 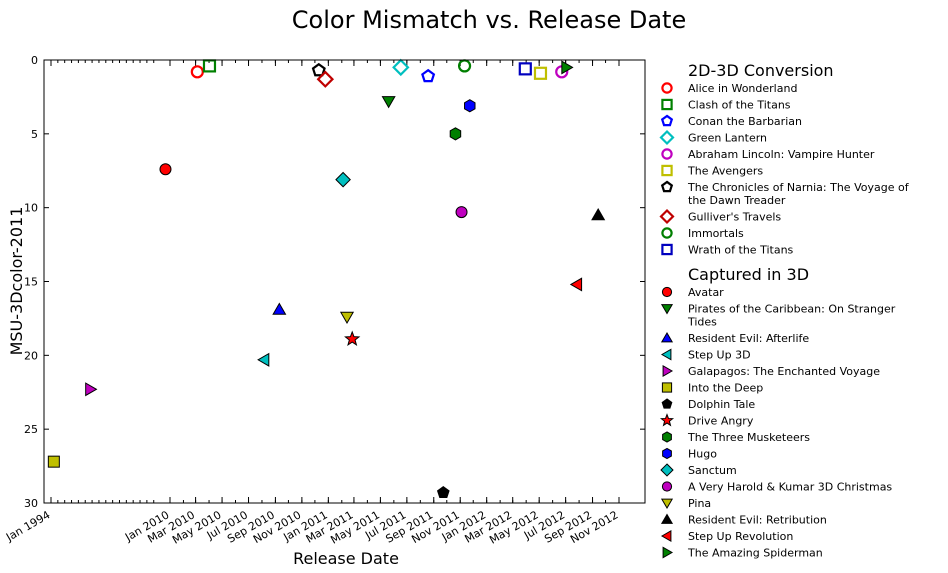 What do you see at coordinates (737, 200) in the screenshot?
I see `legend-label-line: the Dawn Treader` at bounding box center [737, 200].